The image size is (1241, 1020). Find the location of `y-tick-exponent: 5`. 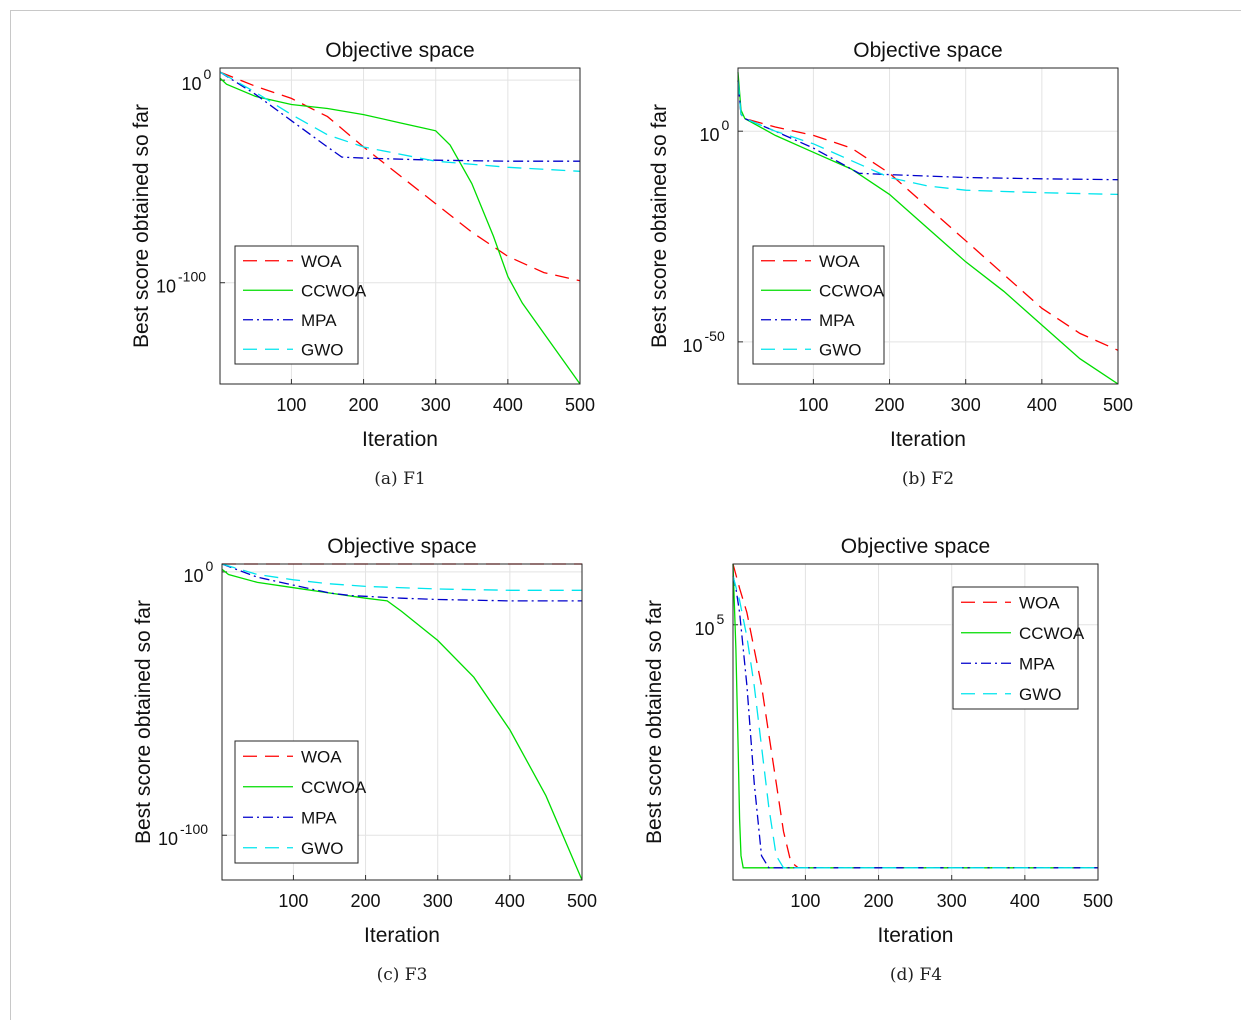

y-tick-exponent: 5 is located at coordinates (721, 619).